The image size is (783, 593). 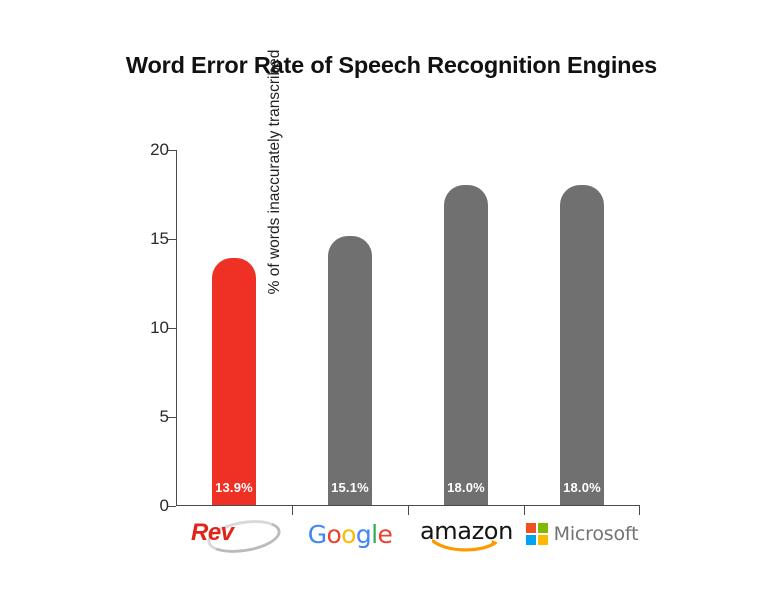 I want to click on x-label-amazon: amazon, so click(x=466, y=534).